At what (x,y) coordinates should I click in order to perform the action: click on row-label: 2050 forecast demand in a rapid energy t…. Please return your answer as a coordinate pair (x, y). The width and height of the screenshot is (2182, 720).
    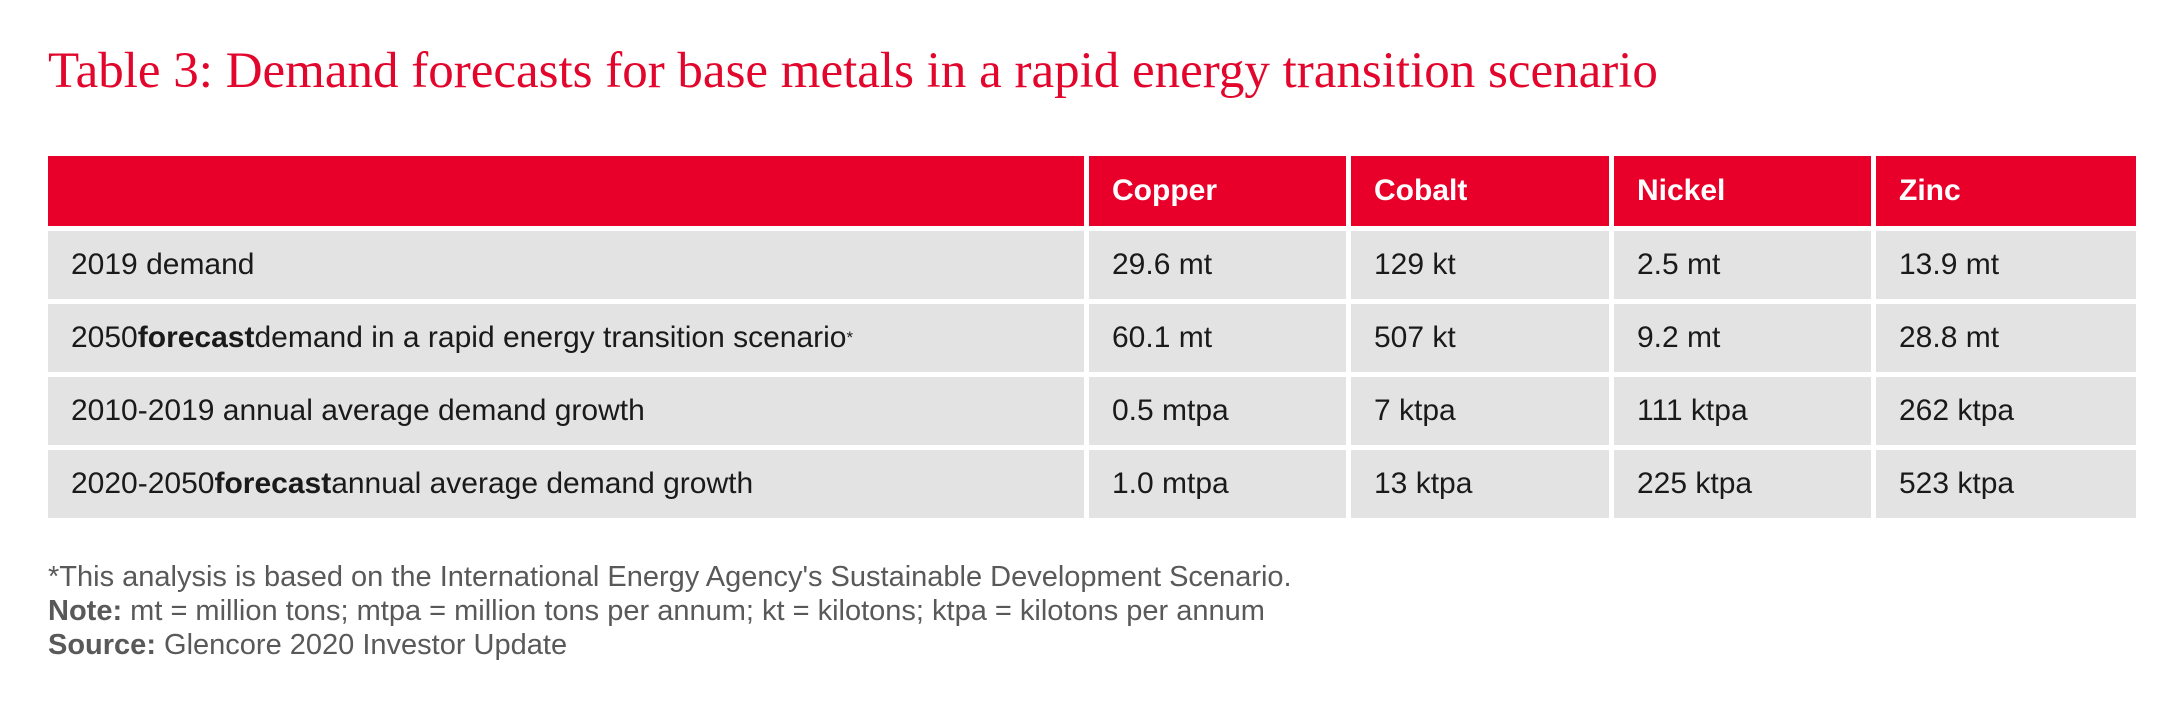
    Looking at the image, I should click on (566, 338).